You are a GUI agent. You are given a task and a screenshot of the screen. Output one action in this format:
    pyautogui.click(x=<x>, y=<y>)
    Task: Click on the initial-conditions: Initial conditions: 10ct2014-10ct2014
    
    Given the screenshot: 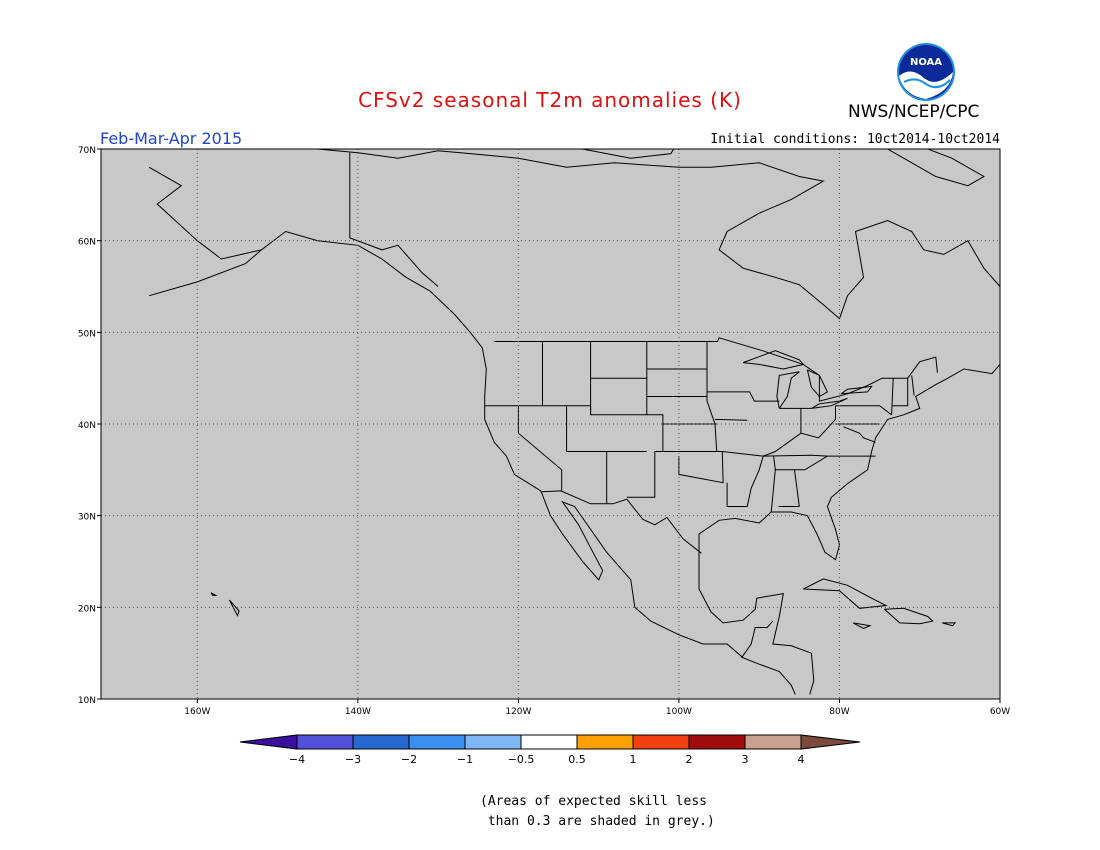 What is the action you would take?
    pyautogui.click(x=855, y=139)
    